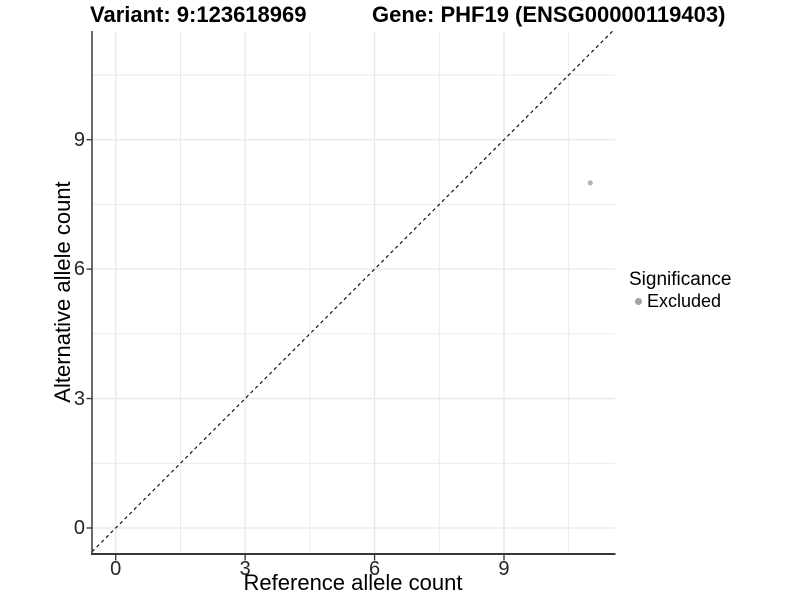 The image size is (800, 600). Describe the element at coordinates (590, 183) in the screenshot. I see `data-point` at that location.